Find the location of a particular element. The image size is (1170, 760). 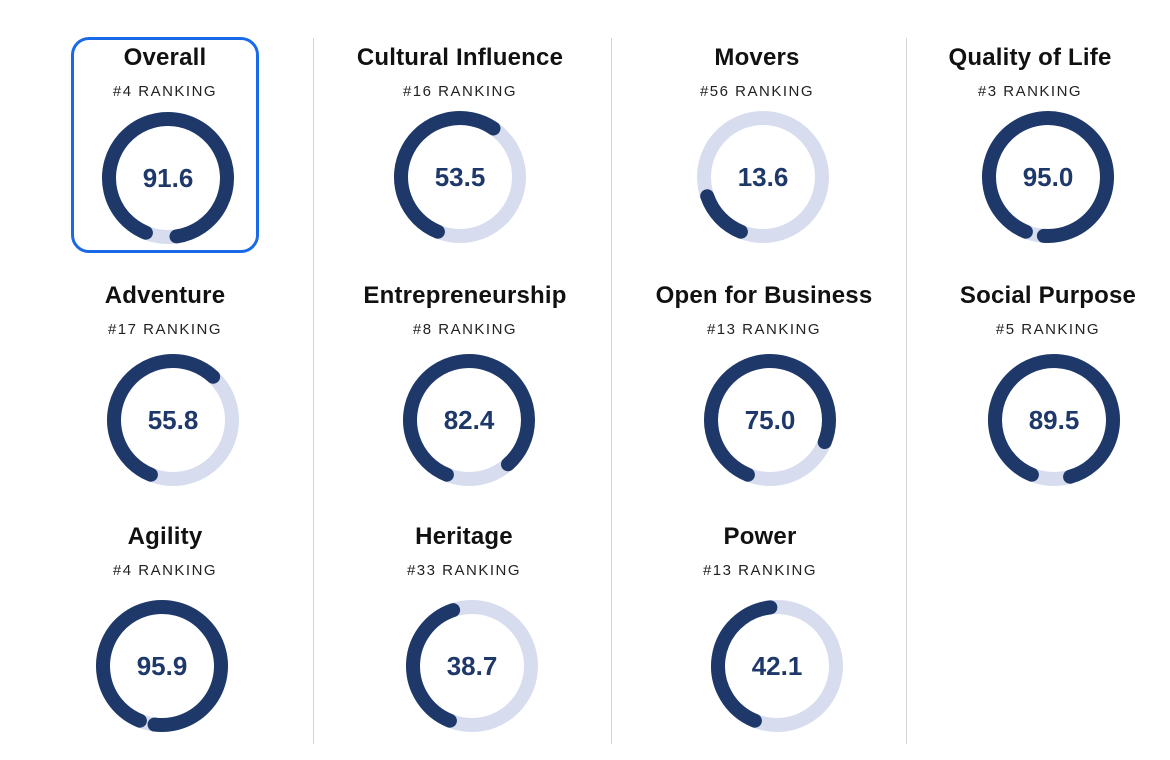

score-value: 55.8 is located at coordinates (173, 420).